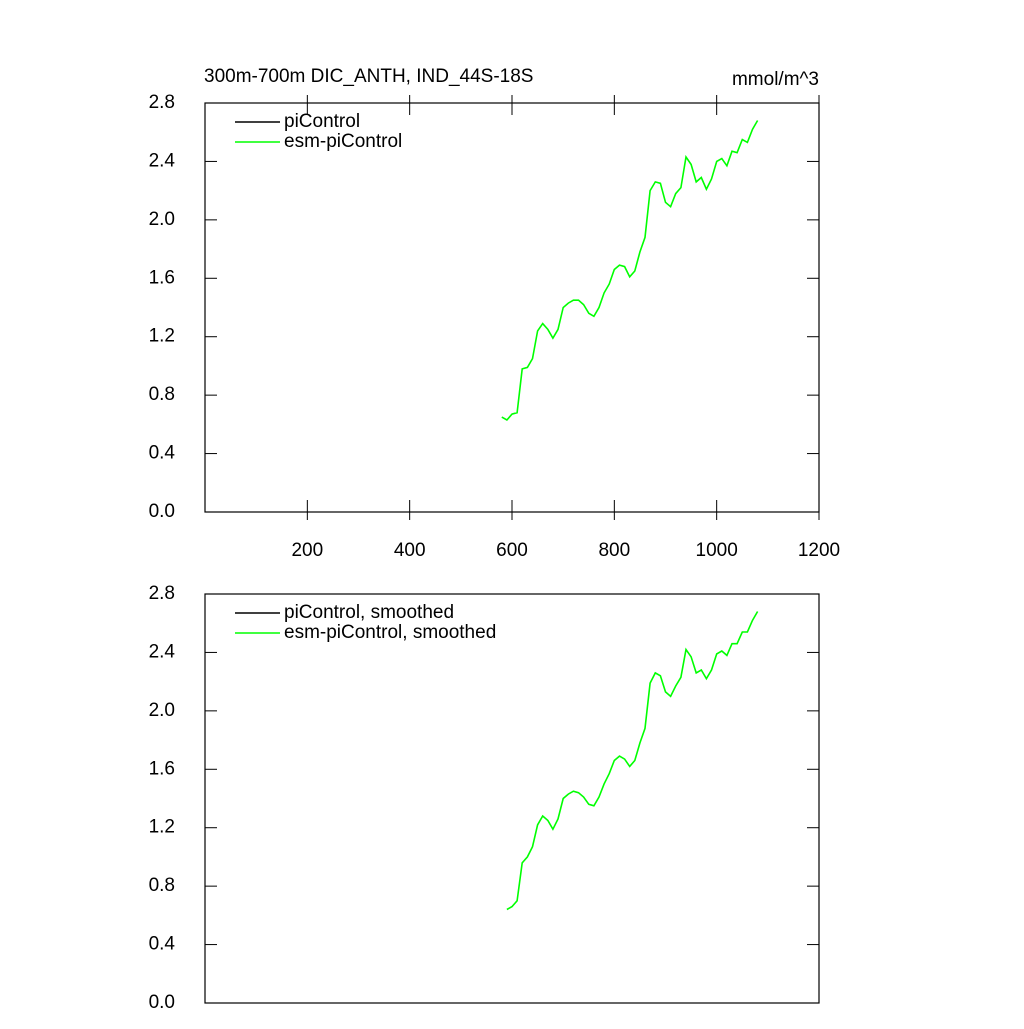 The image size is (1024, 1029). What do you see at coordinates (322, 121) in the screenshot?
I see `legend-label: piControl` at bounding box center [322, 121].